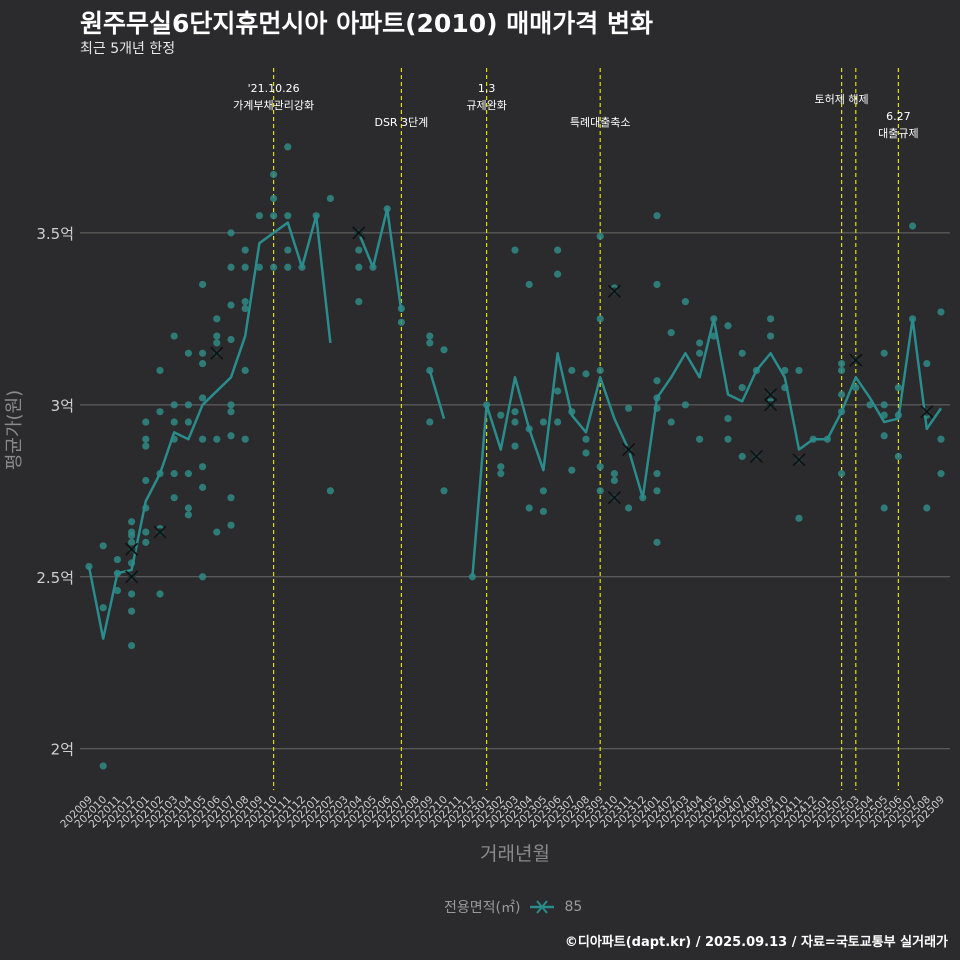 The height and width of the screenshot is (960, 960). Describe the element at coordinates (487, 88) in the screenshot. I see `event-date-label: 1.3` at that location.